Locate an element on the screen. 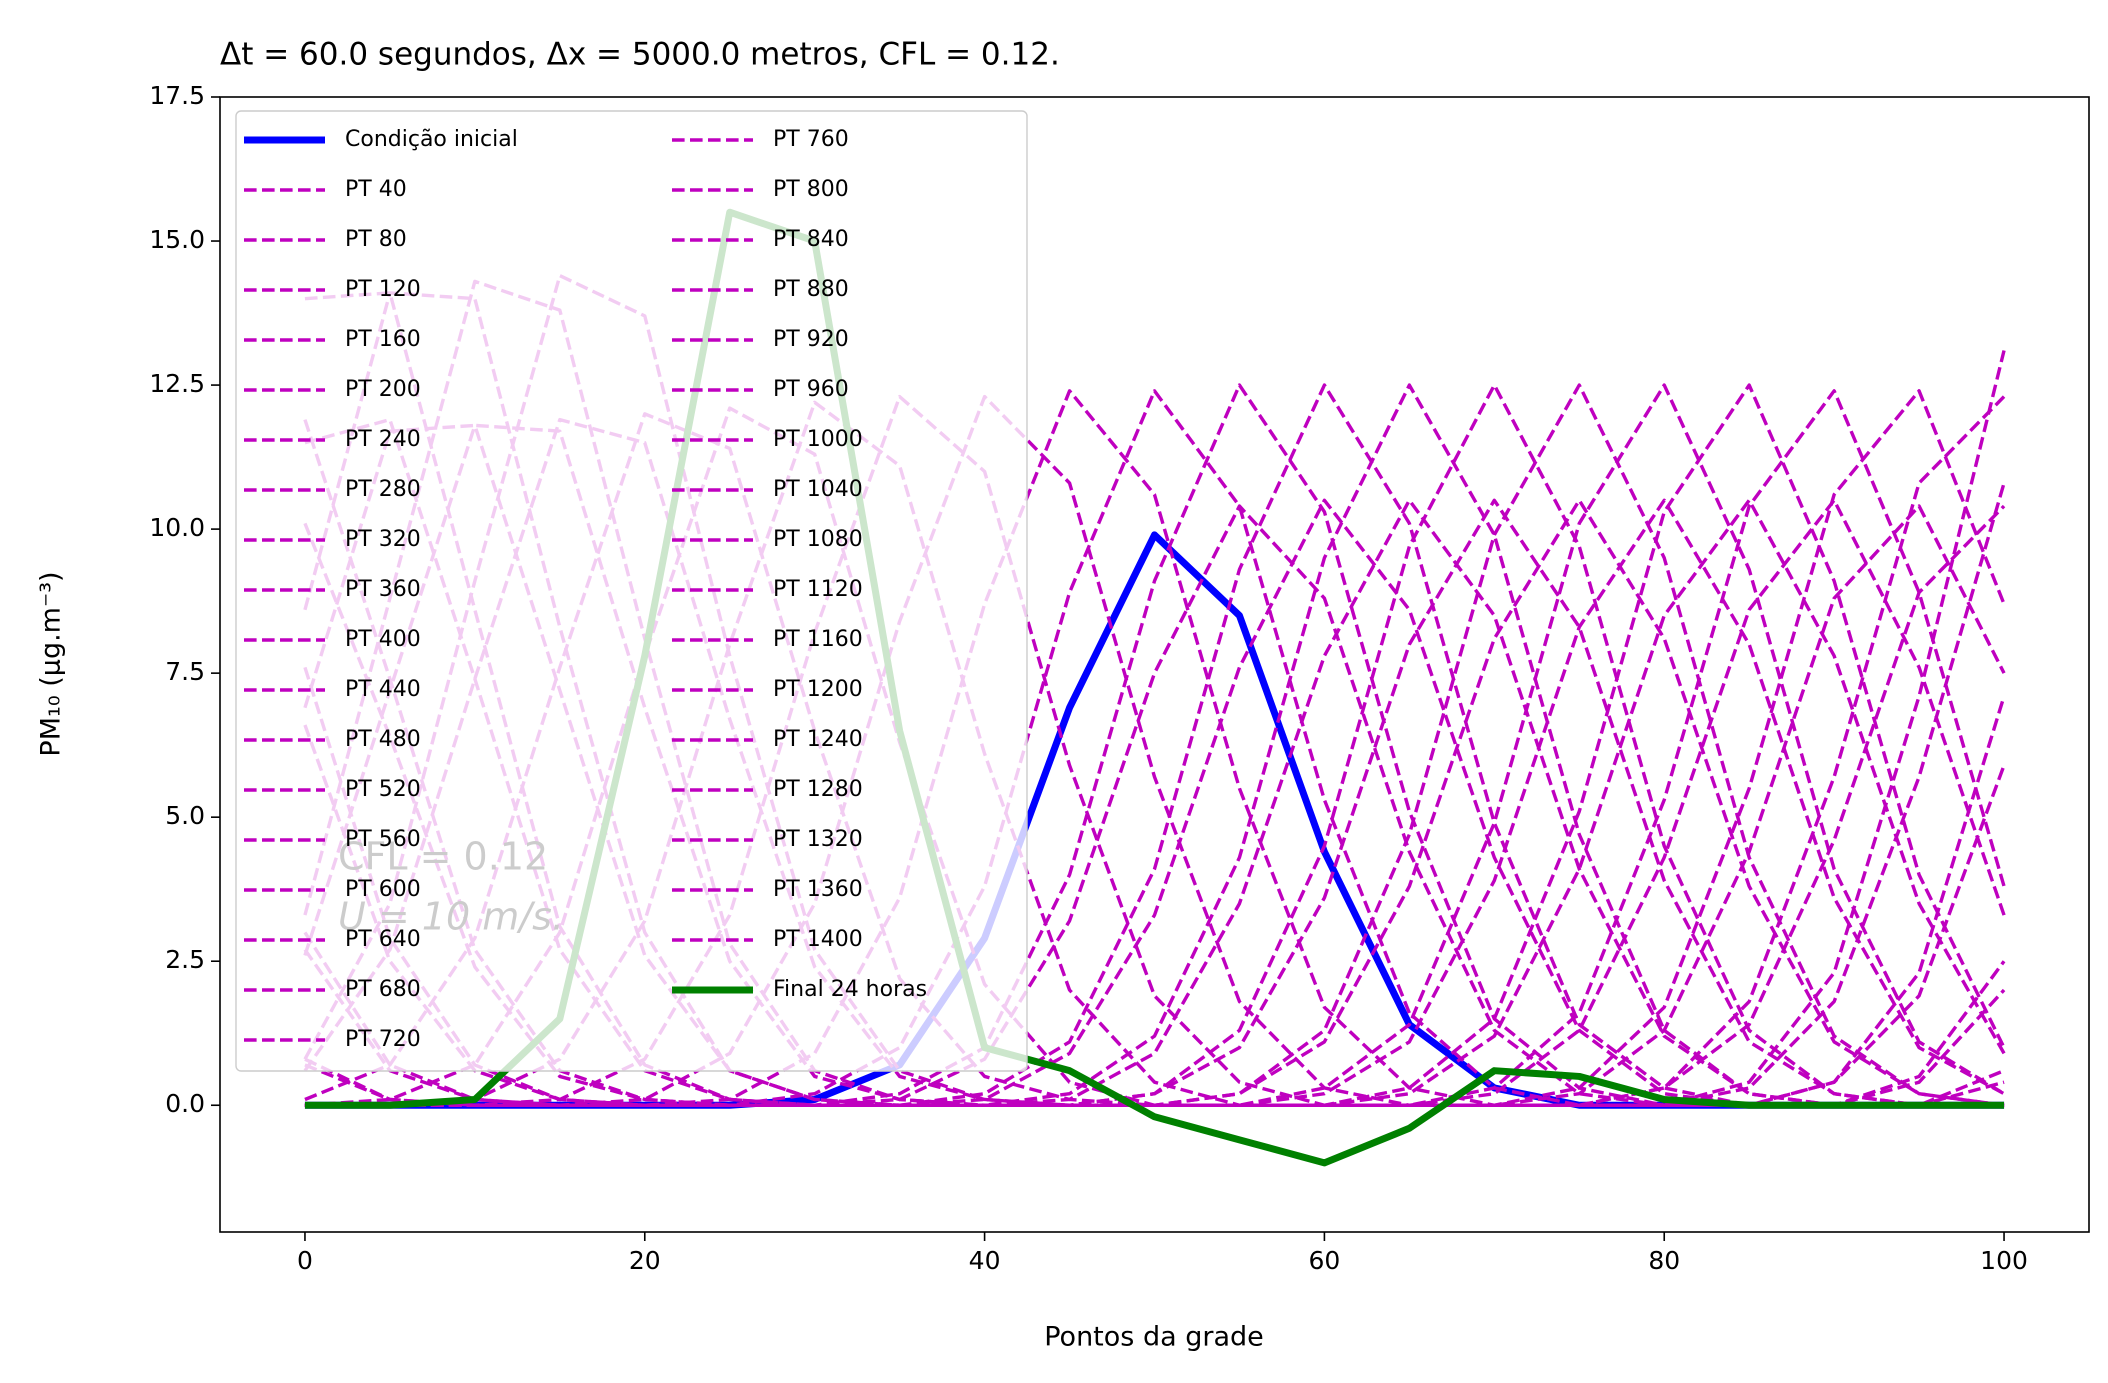 Image resolution: width=2108 pixels, height=1383 pixels. legend-label: PT 840 is located at coordinates (811, 239).